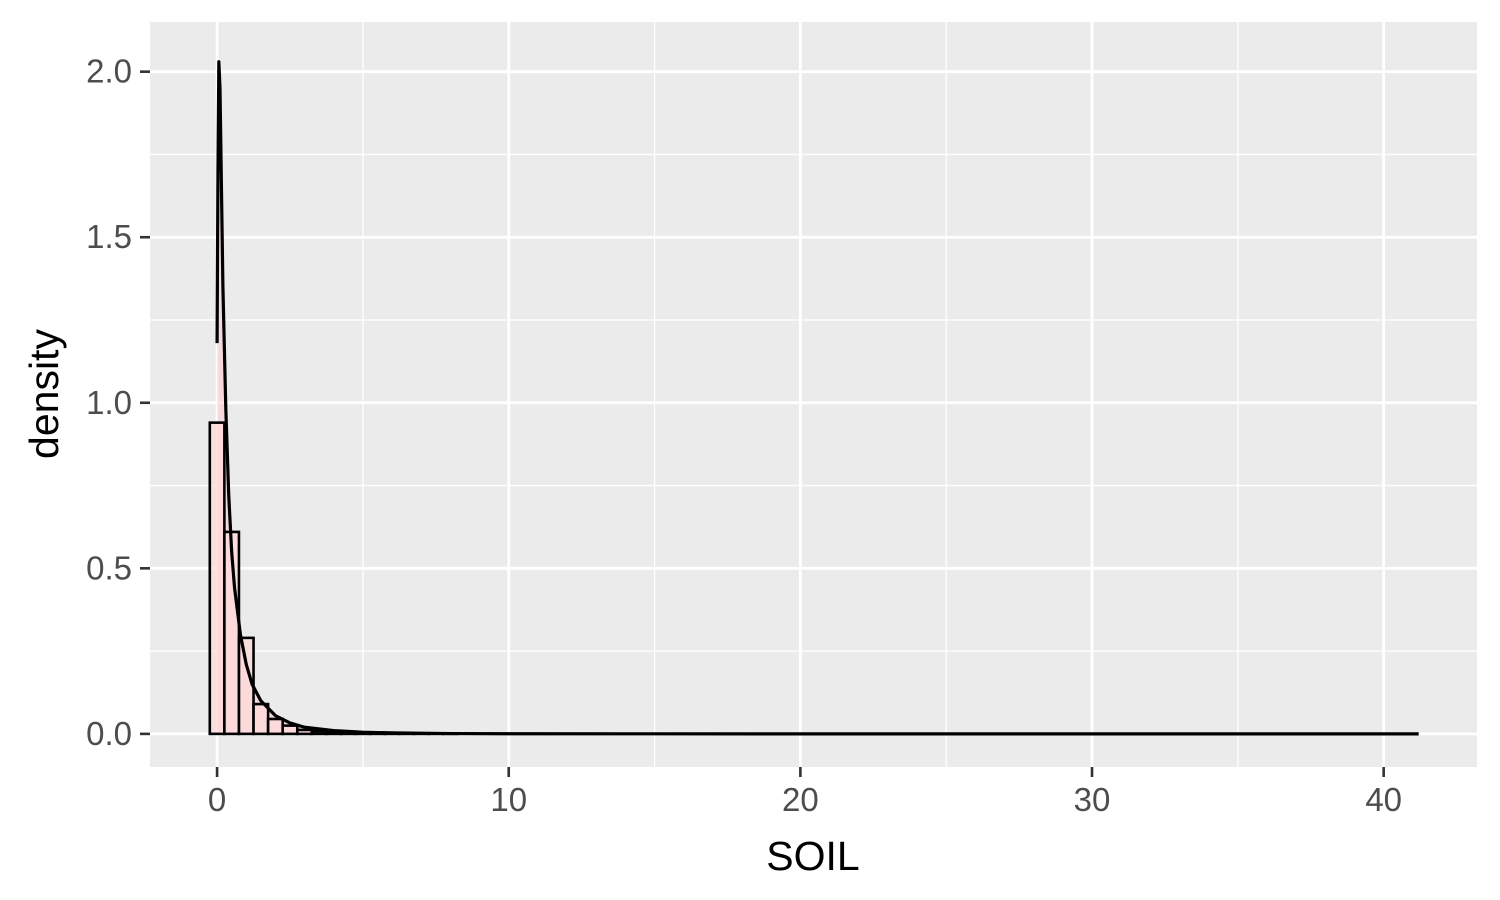 The width and height of the screenshot is (1500, 900). I want to click on x-axis: 0 10 20 30 40, so click(805, 792).